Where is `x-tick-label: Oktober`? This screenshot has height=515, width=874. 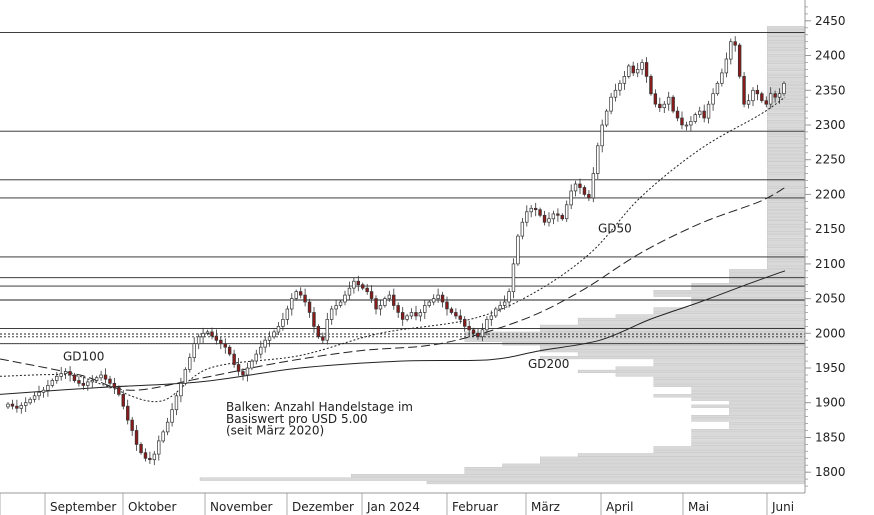 x-tick-label: Oktober is located at coordinates (152, 507).